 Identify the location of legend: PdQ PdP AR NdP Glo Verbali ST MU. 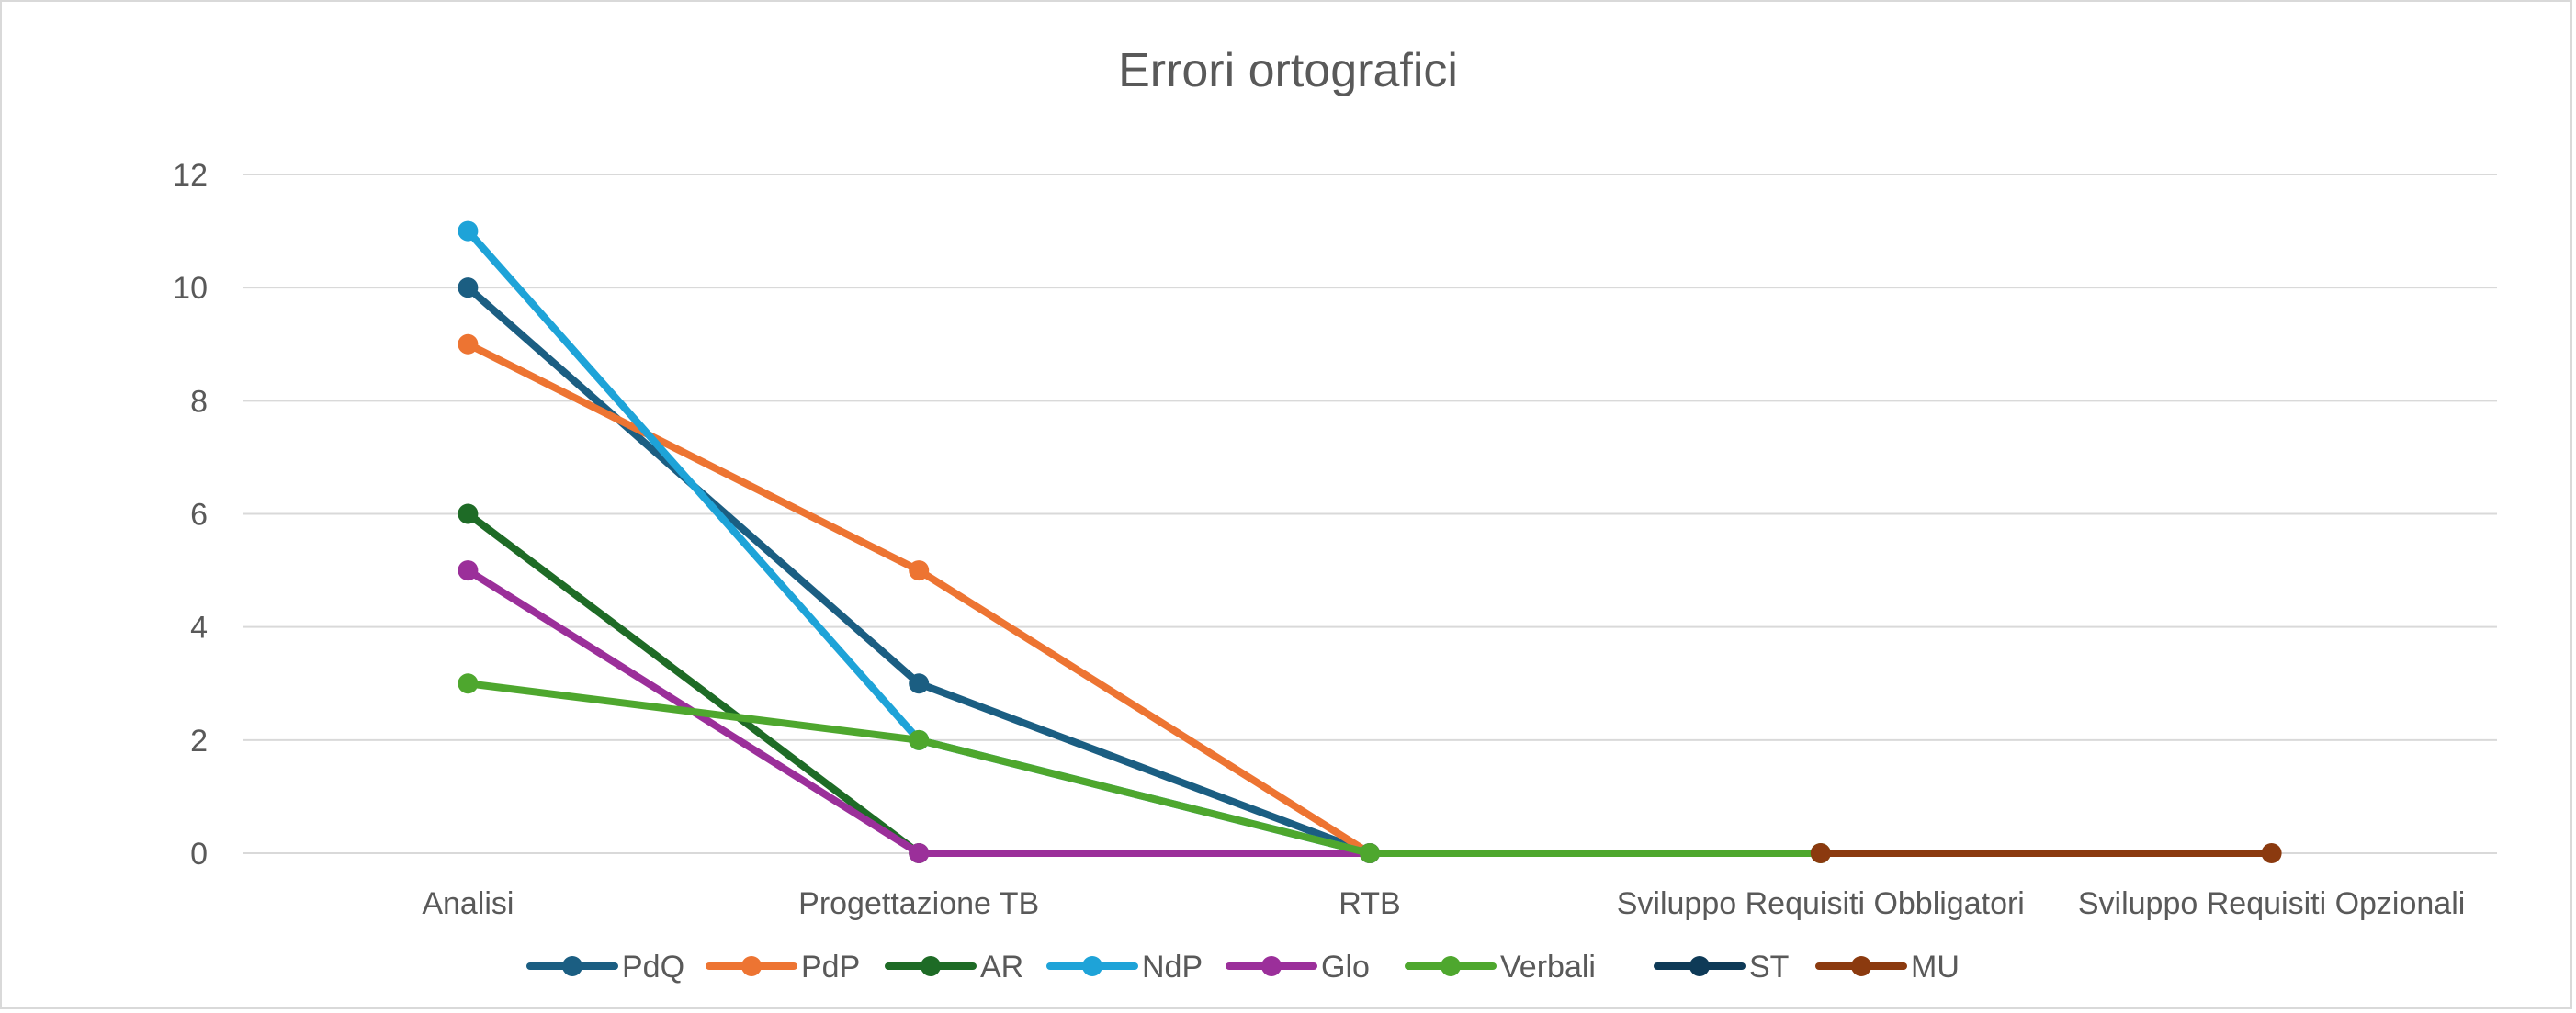
(1243, 967).